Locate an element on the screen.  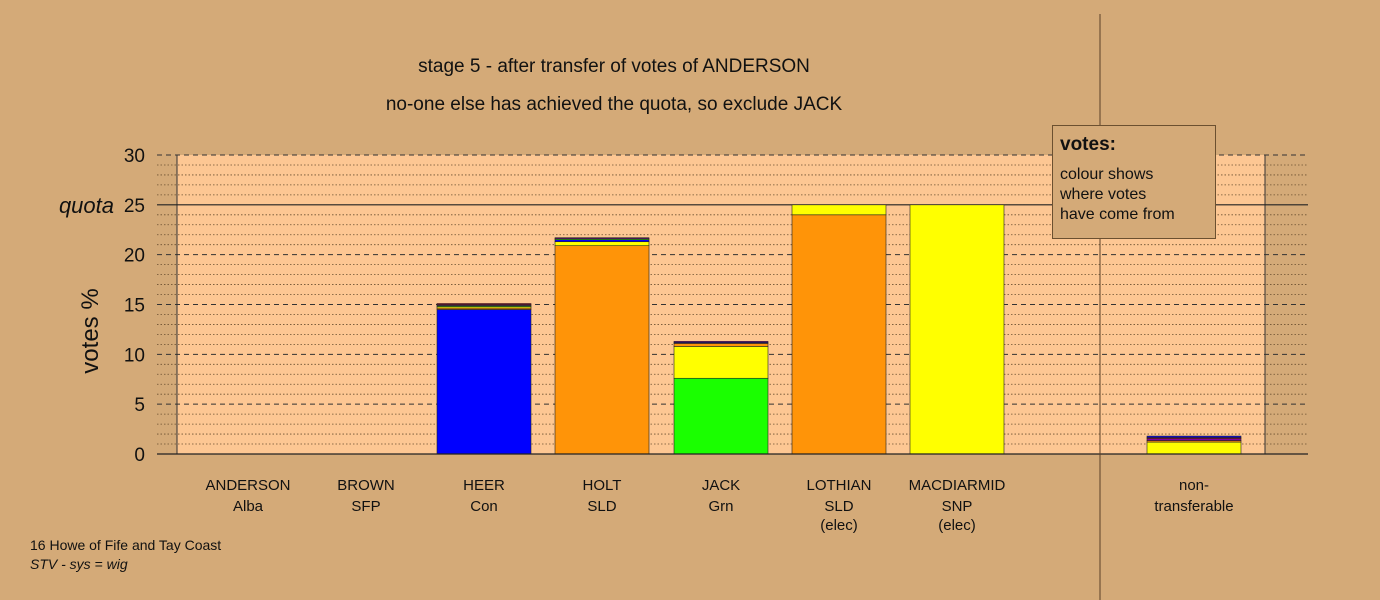
legend-line-3: have come from is located at coordinates (1117, 214).